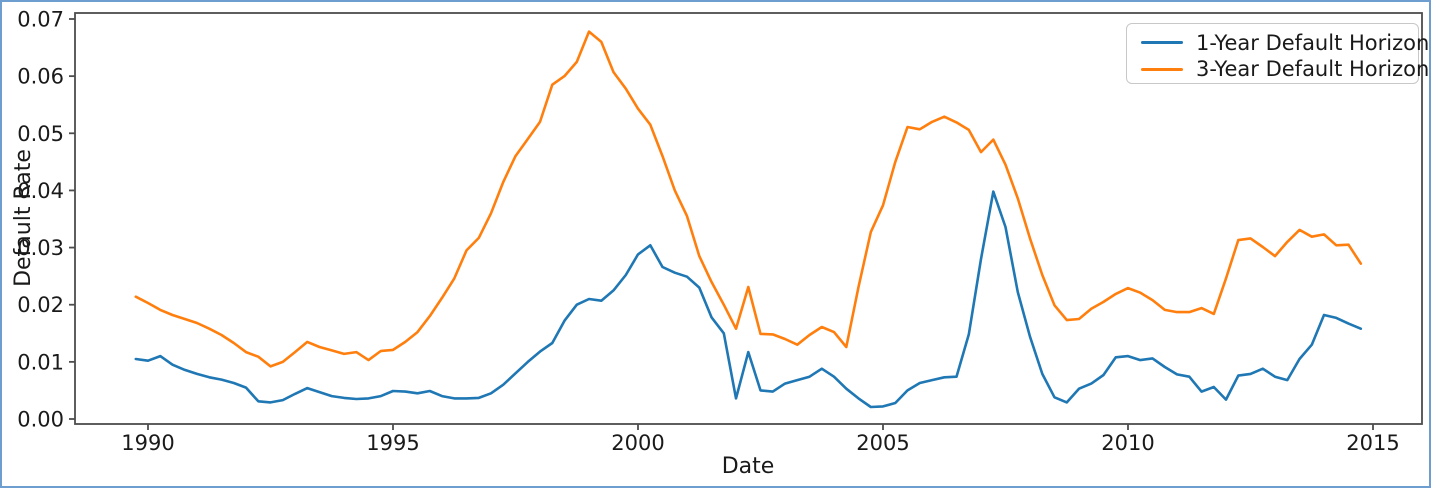 This screenshot has height=488, width=1431. What do you see at coordinates (748, 466) in the screenshot?
I see `x-axis-title: Date` at bounding box center [748, 466].